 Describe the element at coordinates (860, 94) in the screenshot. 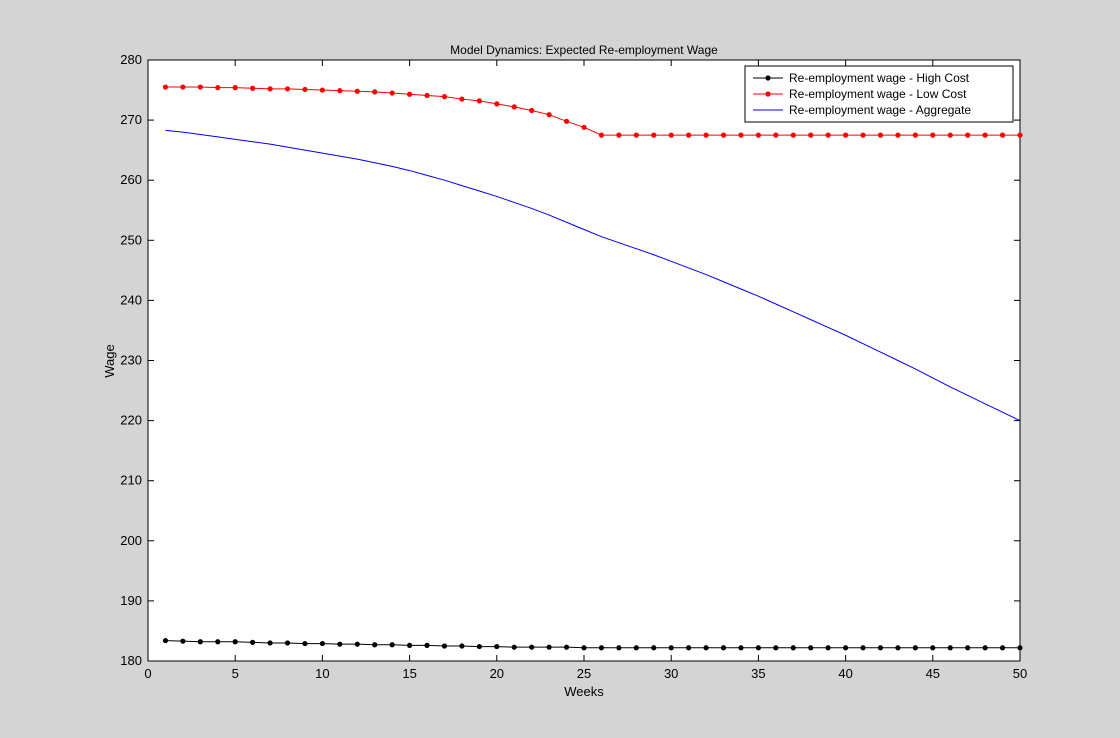

I see `legend-item: Re-employment wage - Low Cost` at that location.